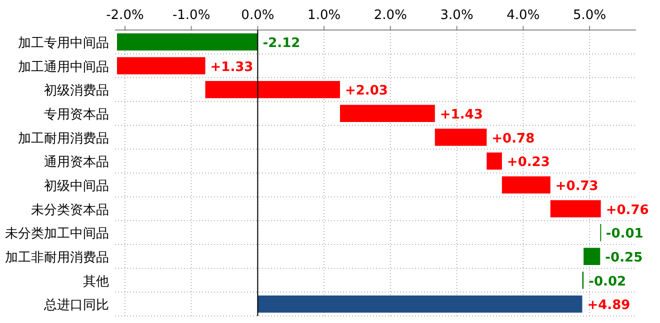 This screenshot has height=323, width=660. What do you see at coordinates (461, 114) in the screenshot?
I see `data-label: +1.43` at bounding box center [461, 114].